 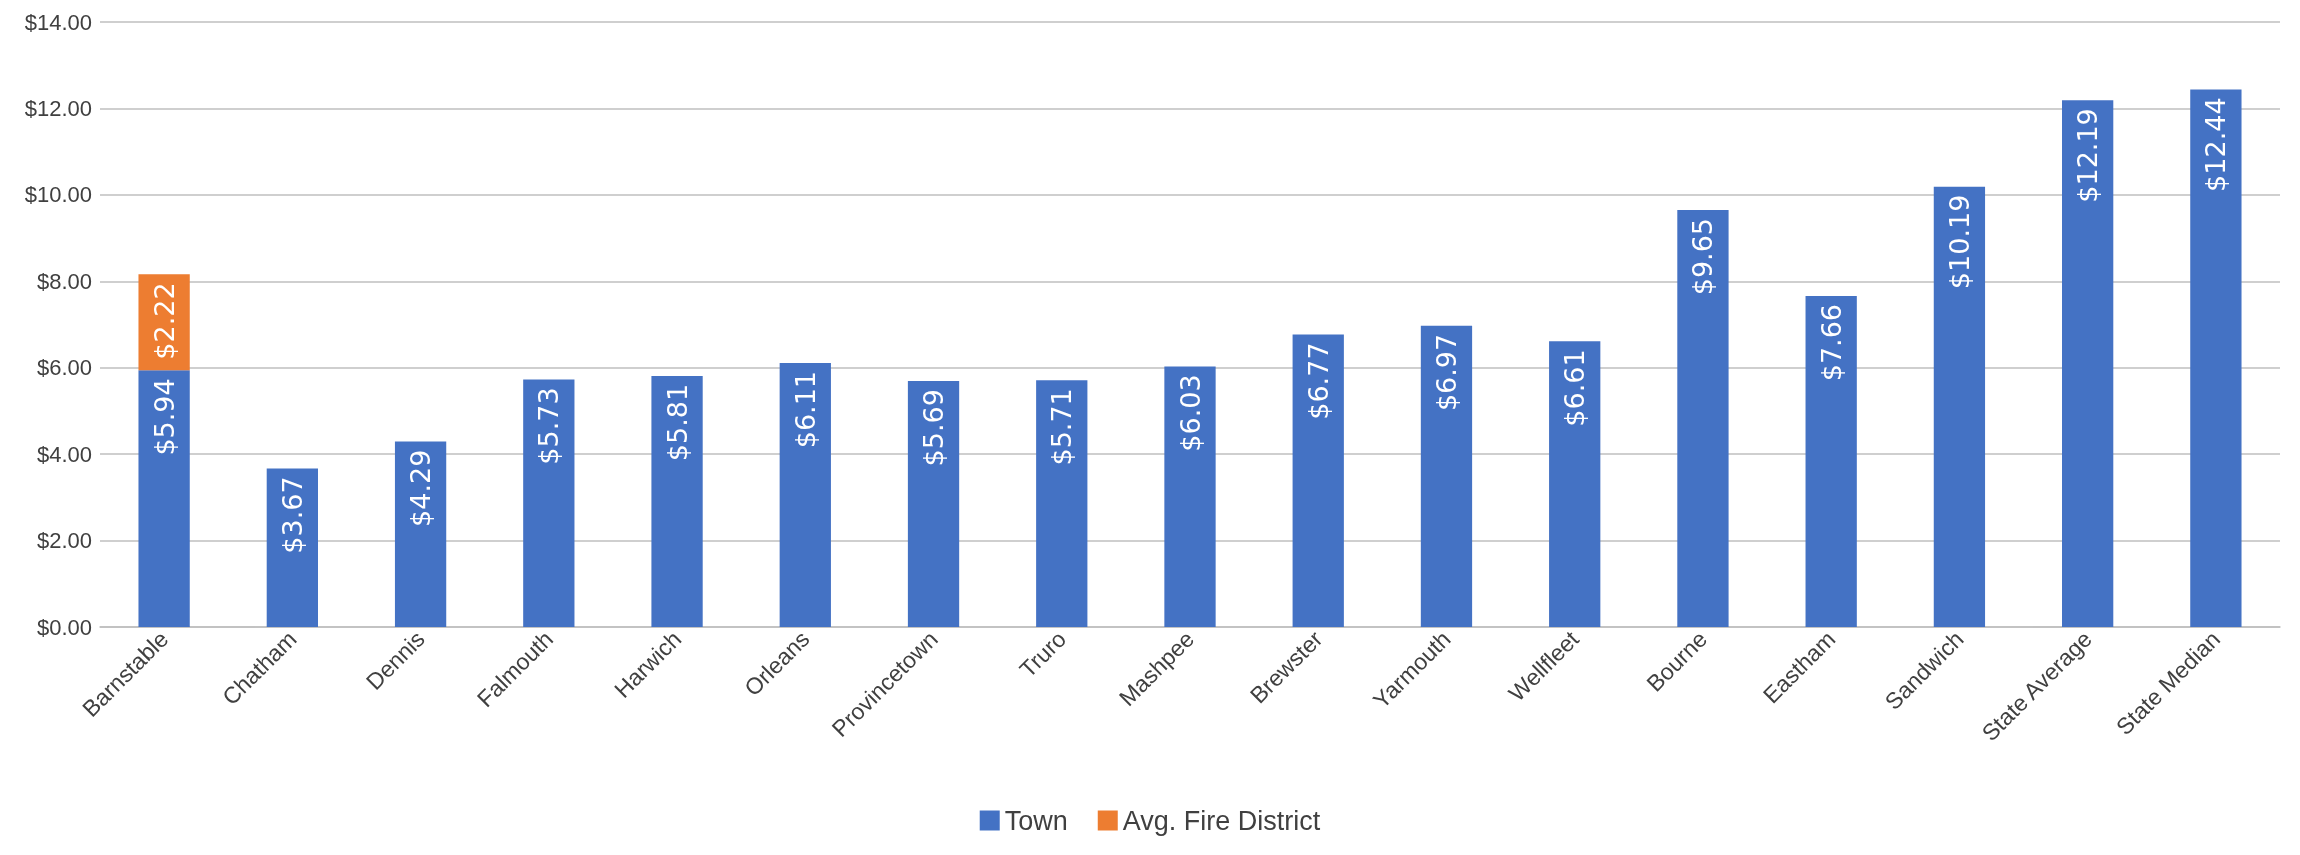 I want to click on data-label: $5.69, so click(x=934, y=428).